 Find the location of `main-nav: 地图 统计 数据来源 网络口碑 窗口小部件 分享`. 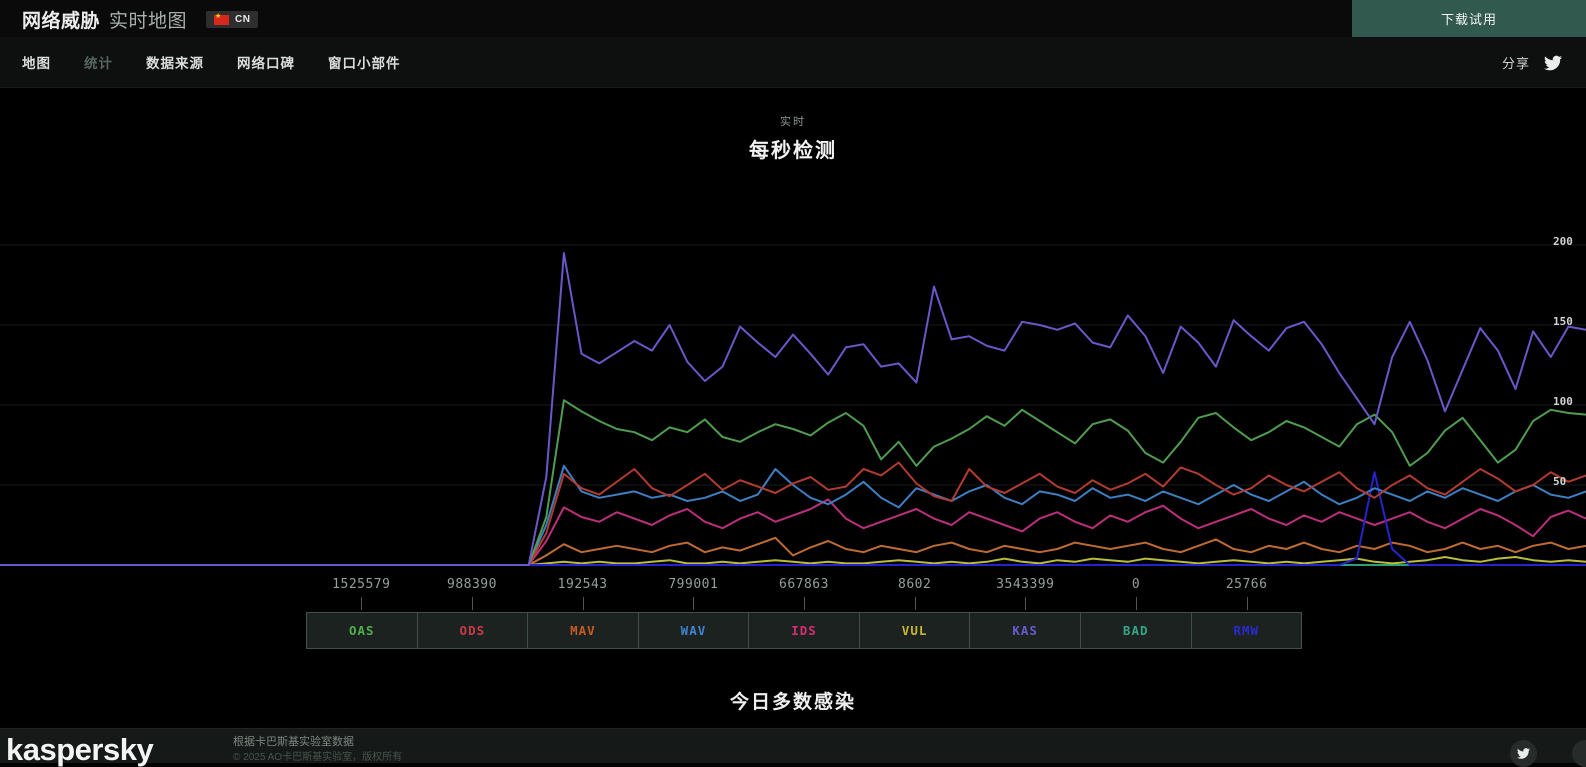

main-nav: 地图 统计 数据来源 网络口碑 窗口小部件 分享 is located at coordinates (793, 62).